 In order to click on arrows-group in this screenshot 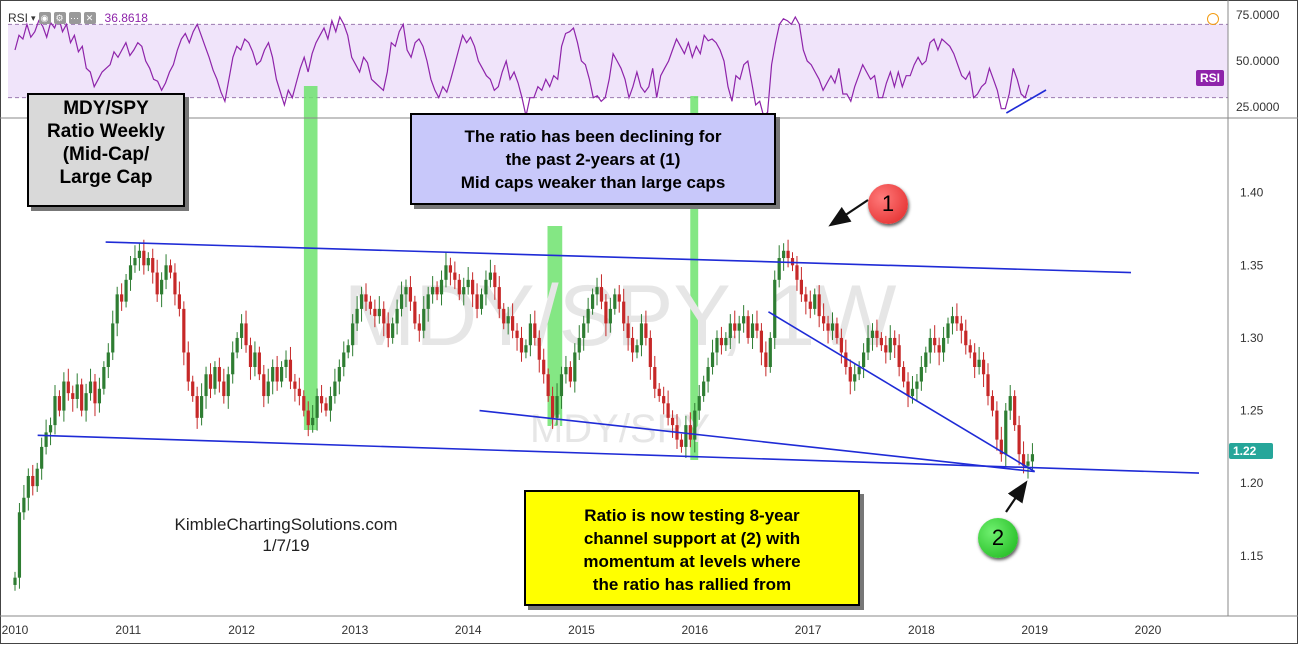, I will do `click(928, 356)`.